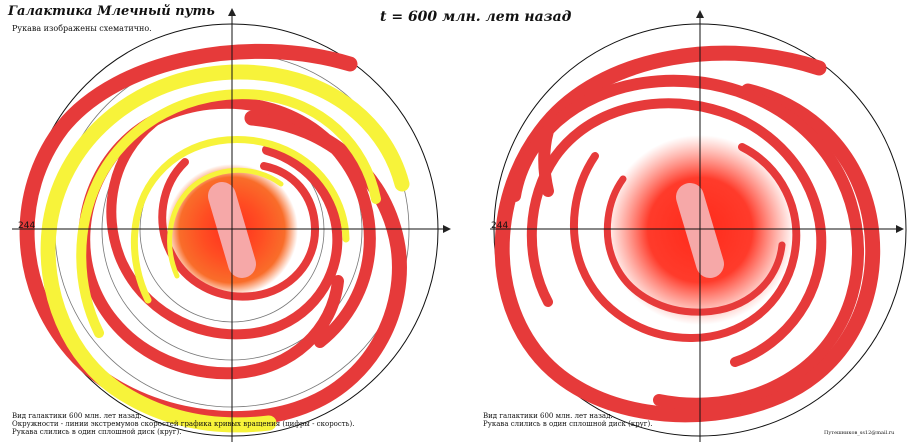  I want to click on right-spiral-arm-tail, so click(548, 155).